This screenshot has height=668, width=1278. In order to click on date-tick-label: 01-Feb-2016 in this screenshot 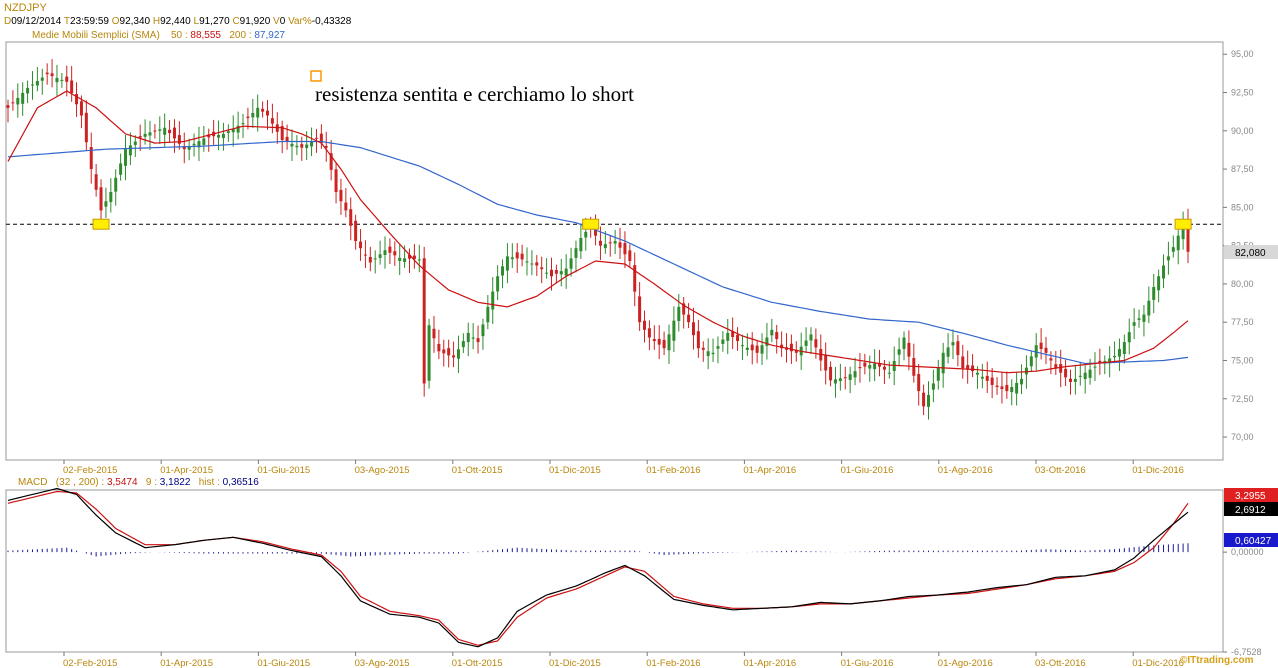, I will do `click(673, 663)`.